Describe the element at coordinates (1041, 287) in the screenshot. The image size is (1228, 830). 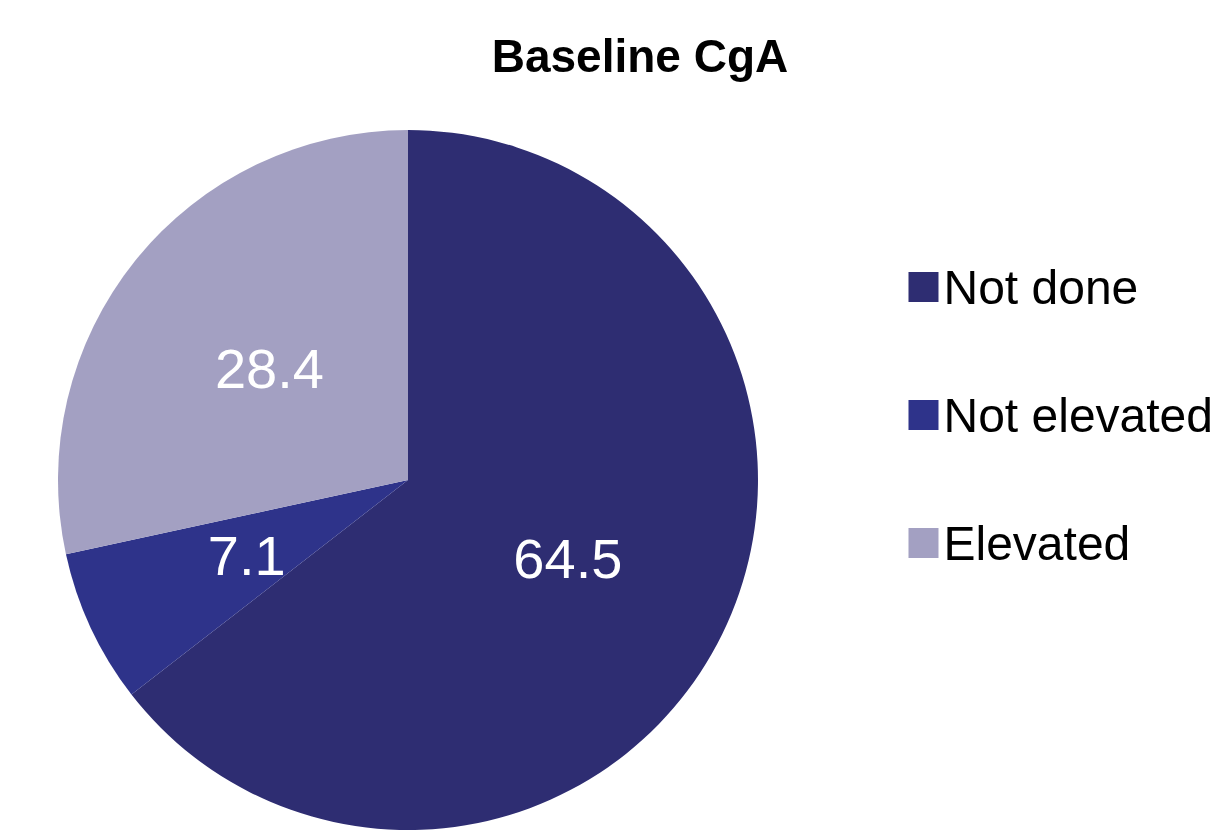
I see `legend-label: Not done` at that location.